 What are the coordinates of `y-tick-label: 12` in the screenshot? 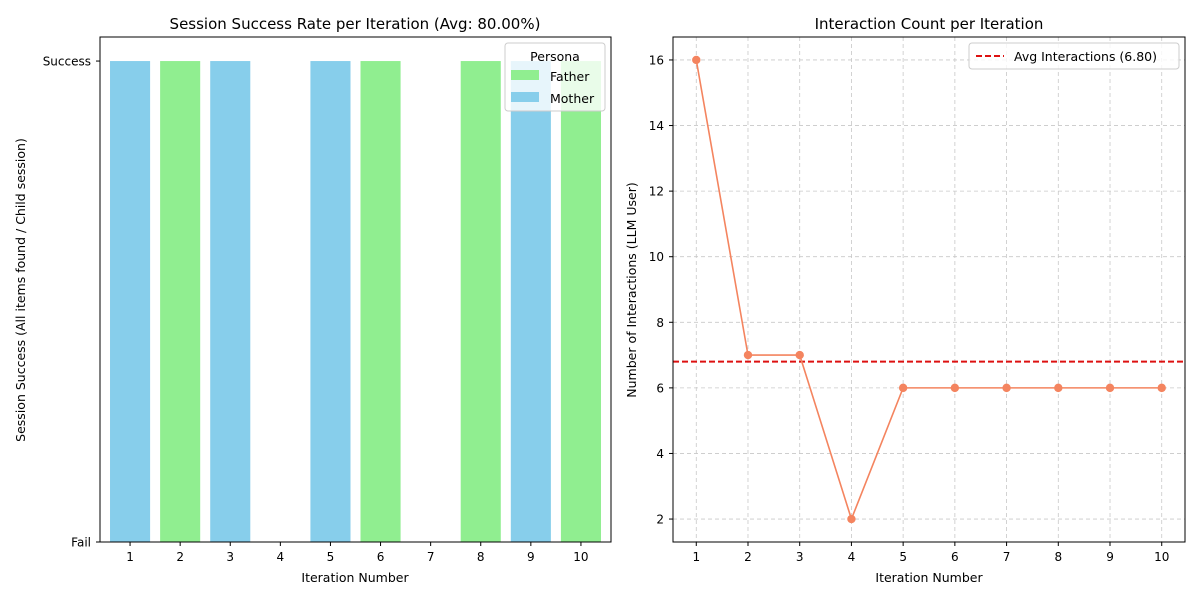 It's located at (656, 192).